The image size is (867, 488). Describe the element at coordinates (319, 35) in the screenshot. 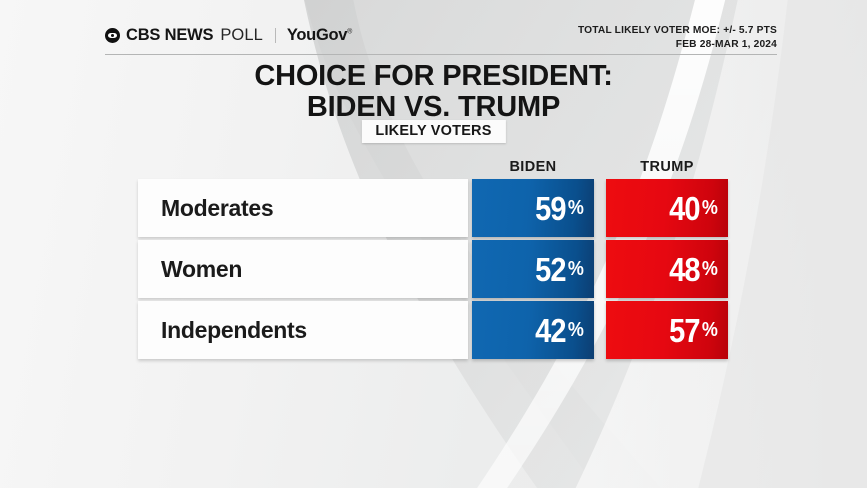

I see `brand-yougov: YouGov®` at that location.